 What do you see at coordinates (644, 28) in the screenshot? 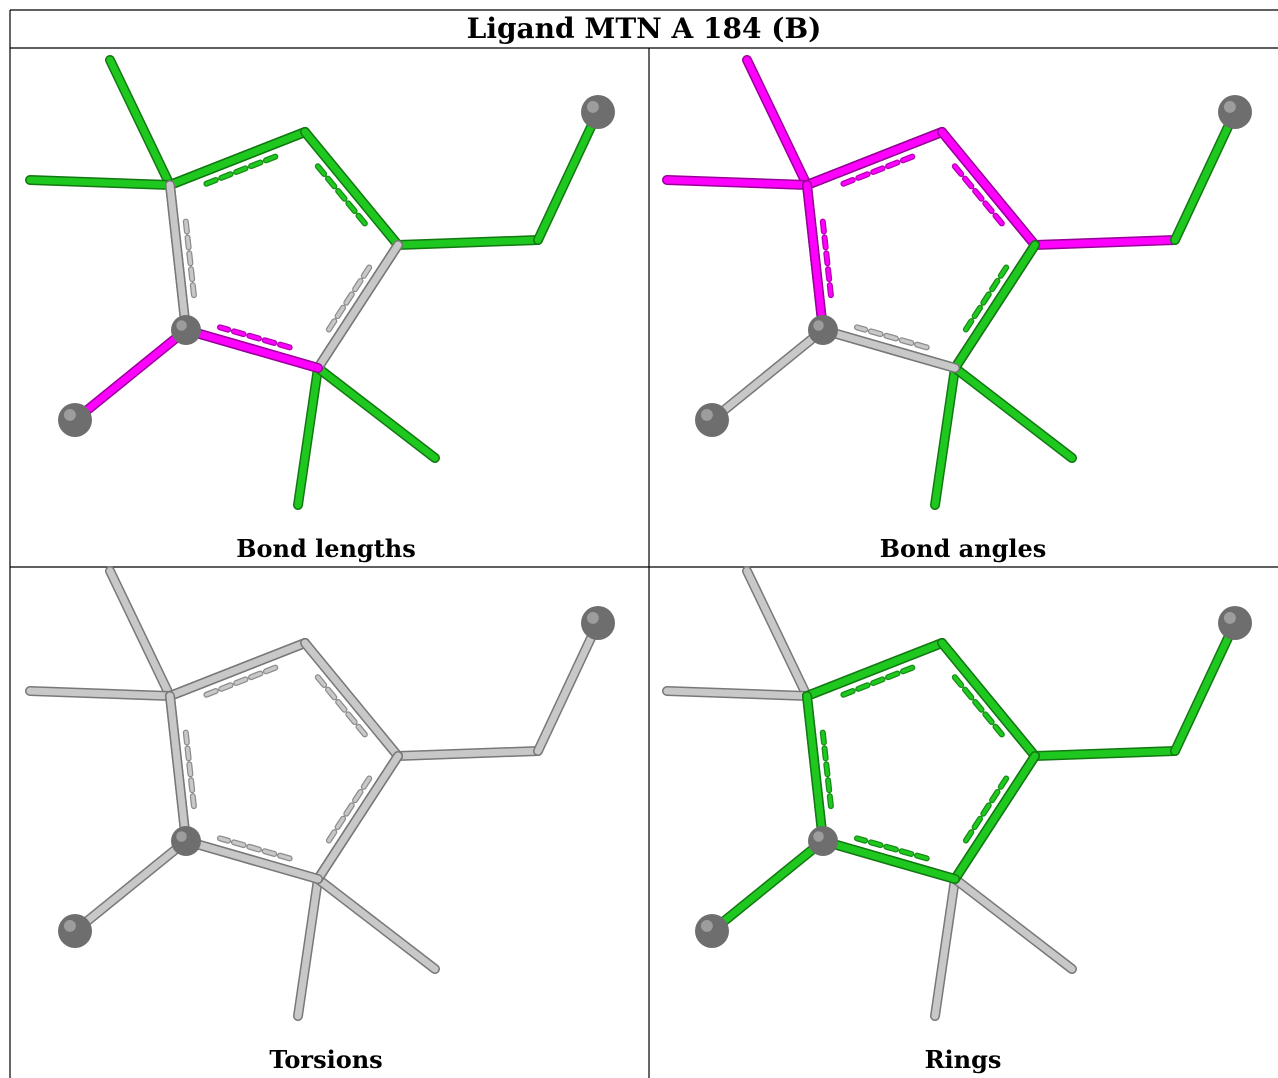
I see `figure-title: Ligand MTN A 184 (B)` at bounding box center [644, 28].